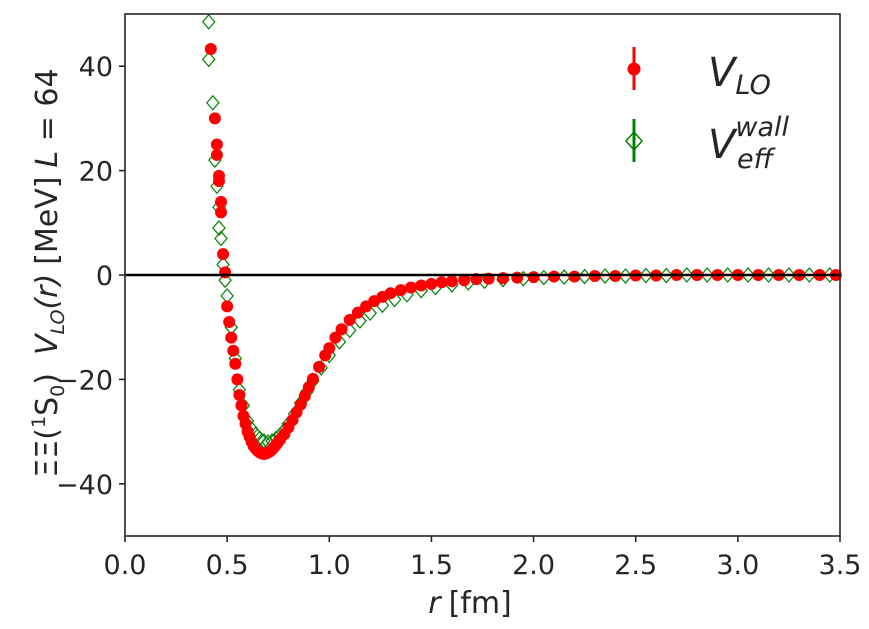 The height and width of the screenshot is (629, 869). What do you see at coordinates (431, 565) in the screenshot?
I see `x-tick-label: 1.5` at bounding box center [431, 565].